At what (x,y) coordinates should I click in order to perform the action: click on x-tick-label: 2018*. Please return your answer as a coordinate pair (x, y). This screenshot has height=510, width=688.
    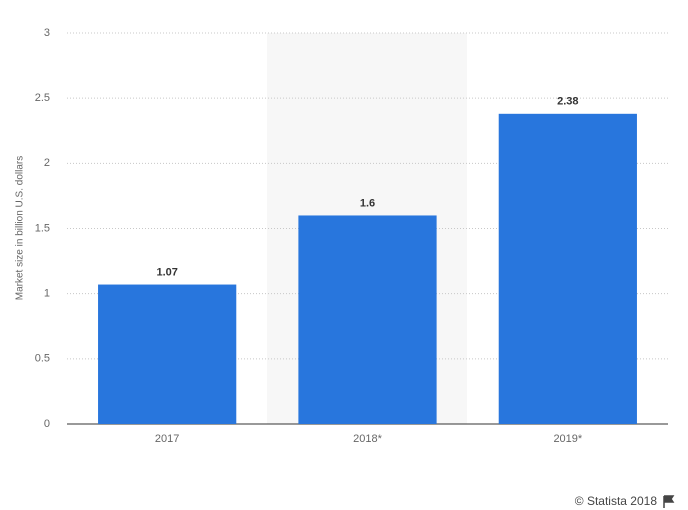
    Looking at the image, I should click on (367, 439).